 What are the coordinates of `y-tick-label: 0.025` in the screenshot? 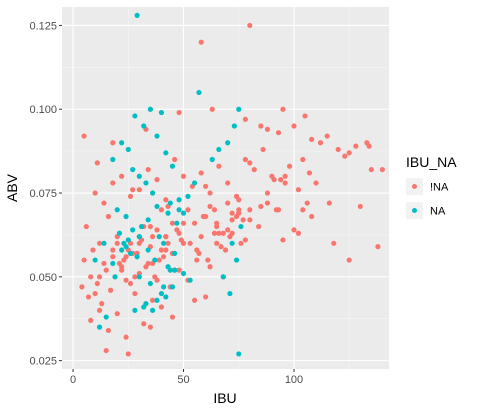 It's located at (43, 362).